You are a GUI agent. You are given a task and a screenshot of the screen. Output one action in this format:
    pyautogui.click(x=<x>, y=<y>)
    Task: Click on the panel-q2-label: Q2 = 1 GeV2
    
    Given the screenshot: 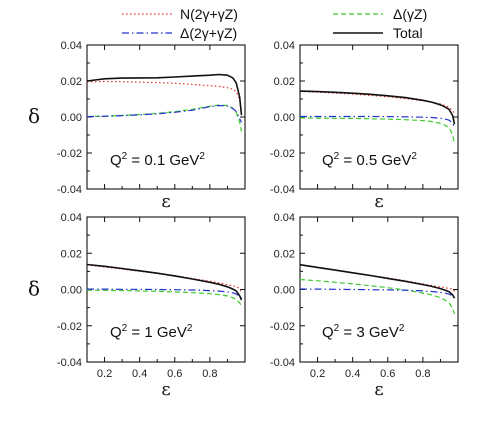 What is the action you would take?
    pyautogui.click(x=151, y=332)
    